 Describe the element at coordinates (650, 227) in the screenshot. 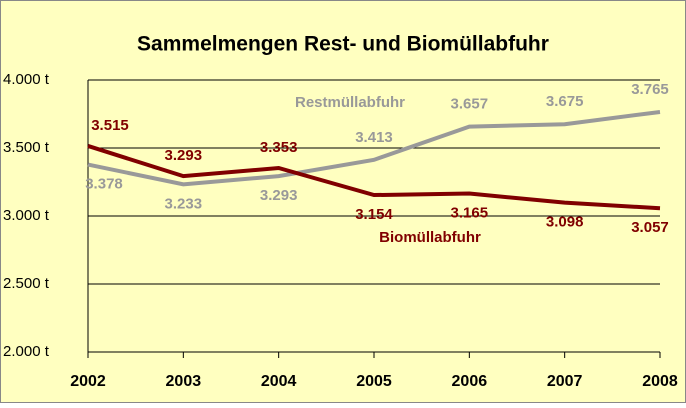

I see `data-label: 3.057` at that location.